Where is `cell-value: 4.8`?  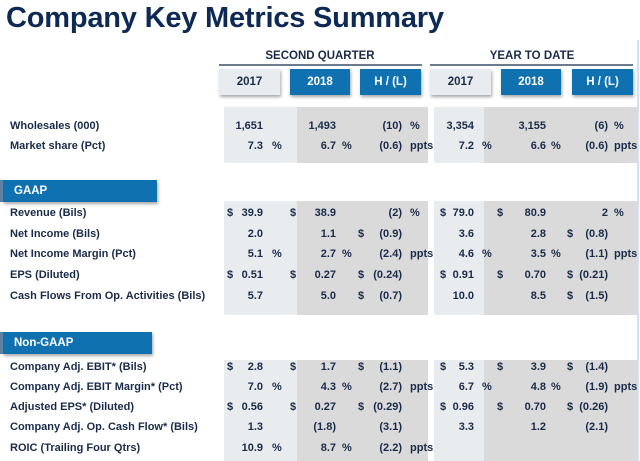
cell-value: 4.8 is located at coordinates (538, 387).